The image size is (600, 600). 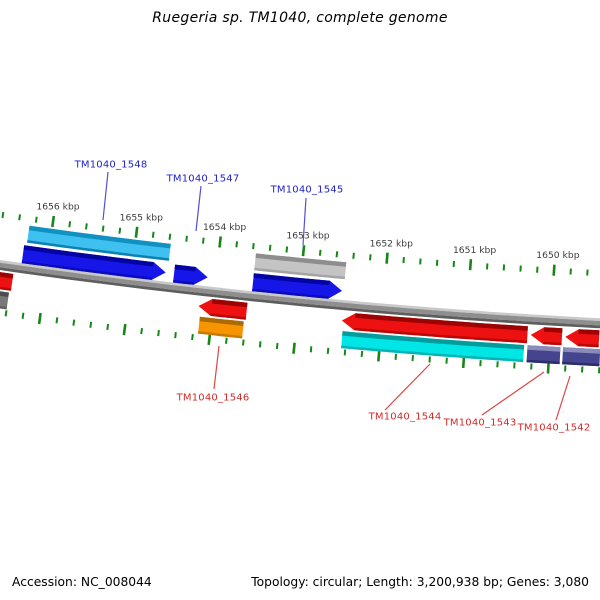 I want to click on ruler-bottom-ticks, so click(x=302, y=342).